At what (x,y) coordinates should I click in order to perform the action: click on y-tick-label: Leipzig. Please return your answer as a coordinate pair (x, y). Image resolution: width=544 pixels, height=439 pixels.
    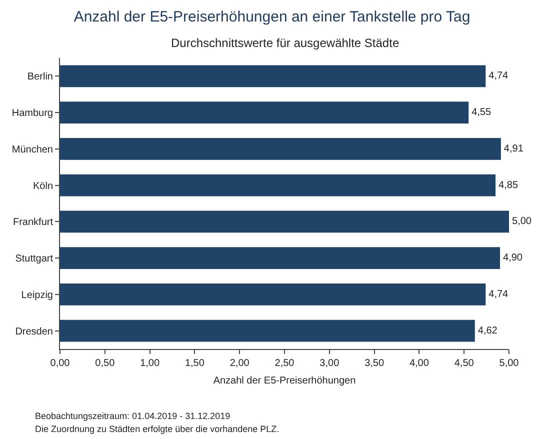
    Looking at the image, I should click on (37, 295).